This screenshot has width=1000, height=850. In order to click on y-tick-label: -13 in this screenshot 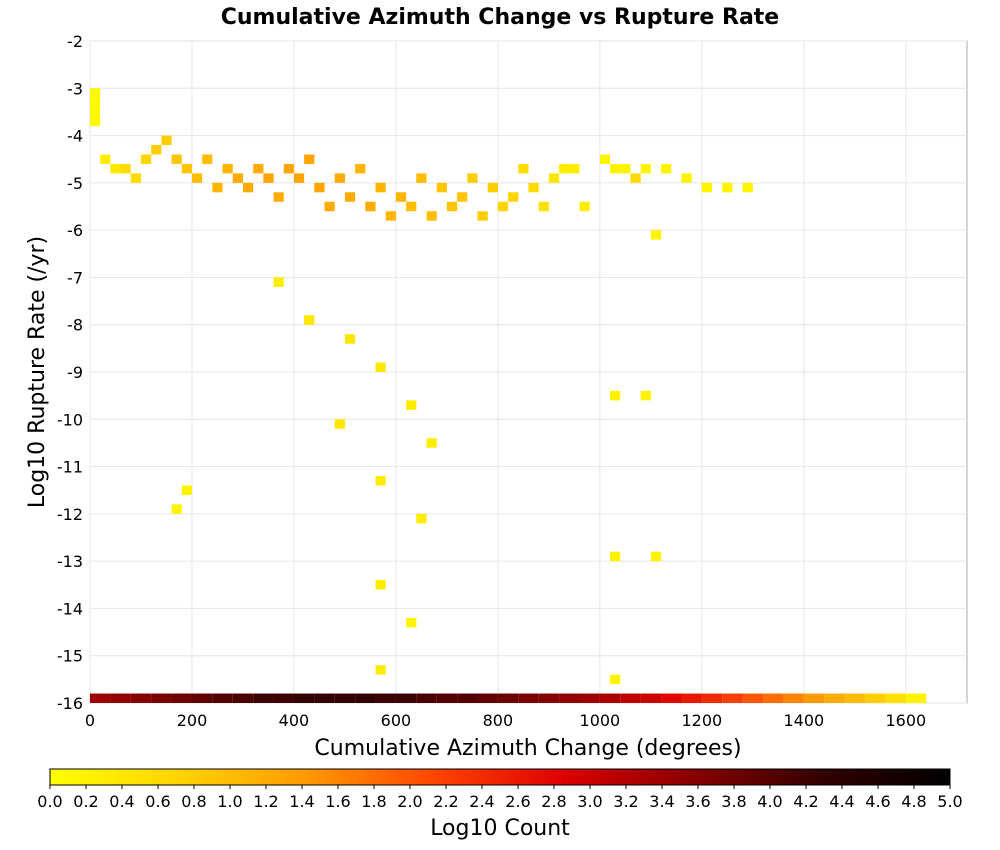, I will do `click(70, 561)`.